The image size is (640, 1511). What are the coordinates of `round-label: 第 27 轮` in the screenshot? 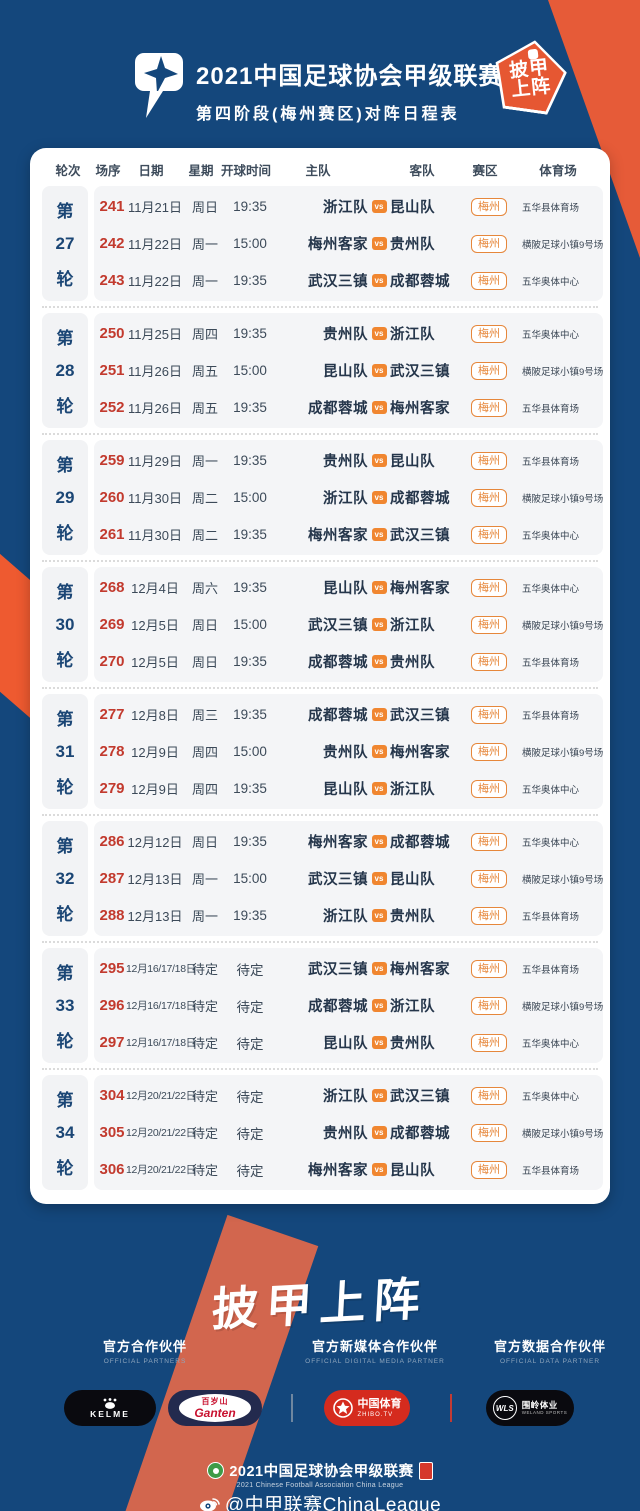 It's located at (65, 243).